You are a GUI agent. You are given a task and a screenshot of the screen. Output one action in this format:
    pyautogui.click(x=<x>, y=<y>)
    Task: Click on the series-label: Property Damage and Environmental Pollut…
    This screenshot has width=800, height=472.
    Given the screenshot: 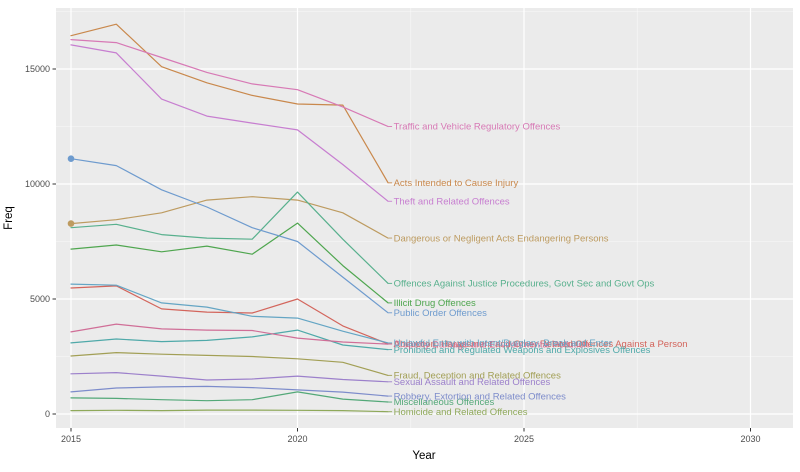 What is the action you would take?
    pyautogui.click(x=491, y=344)
    